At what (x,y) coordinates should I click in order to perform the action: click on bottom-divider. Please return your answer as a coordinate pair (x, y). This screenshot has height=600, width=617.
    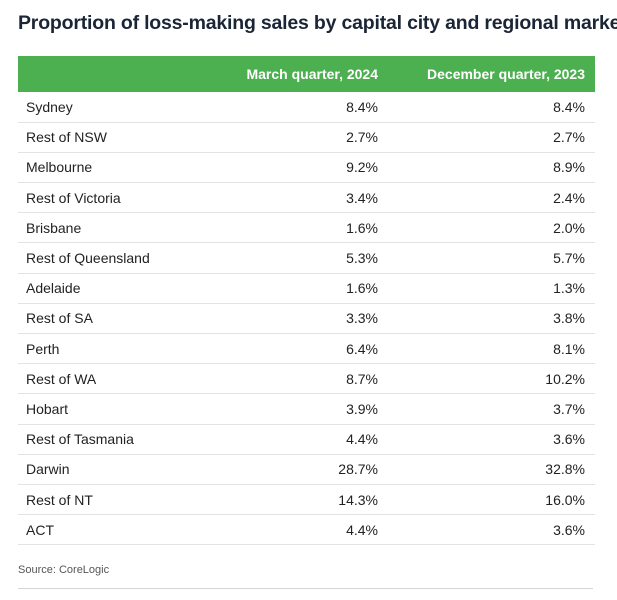
    Looking at the image, I should click on (305, 588).